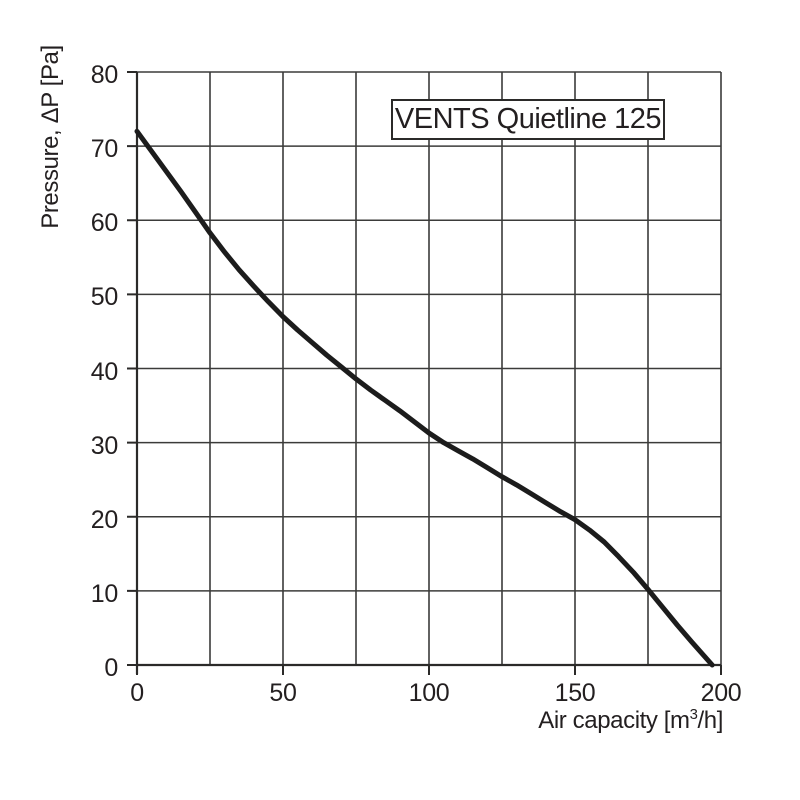  What do you see at coordinates (721, 693) in the screenshot?
I see `x-tick-label: 200` at bounding box center [721, 693].